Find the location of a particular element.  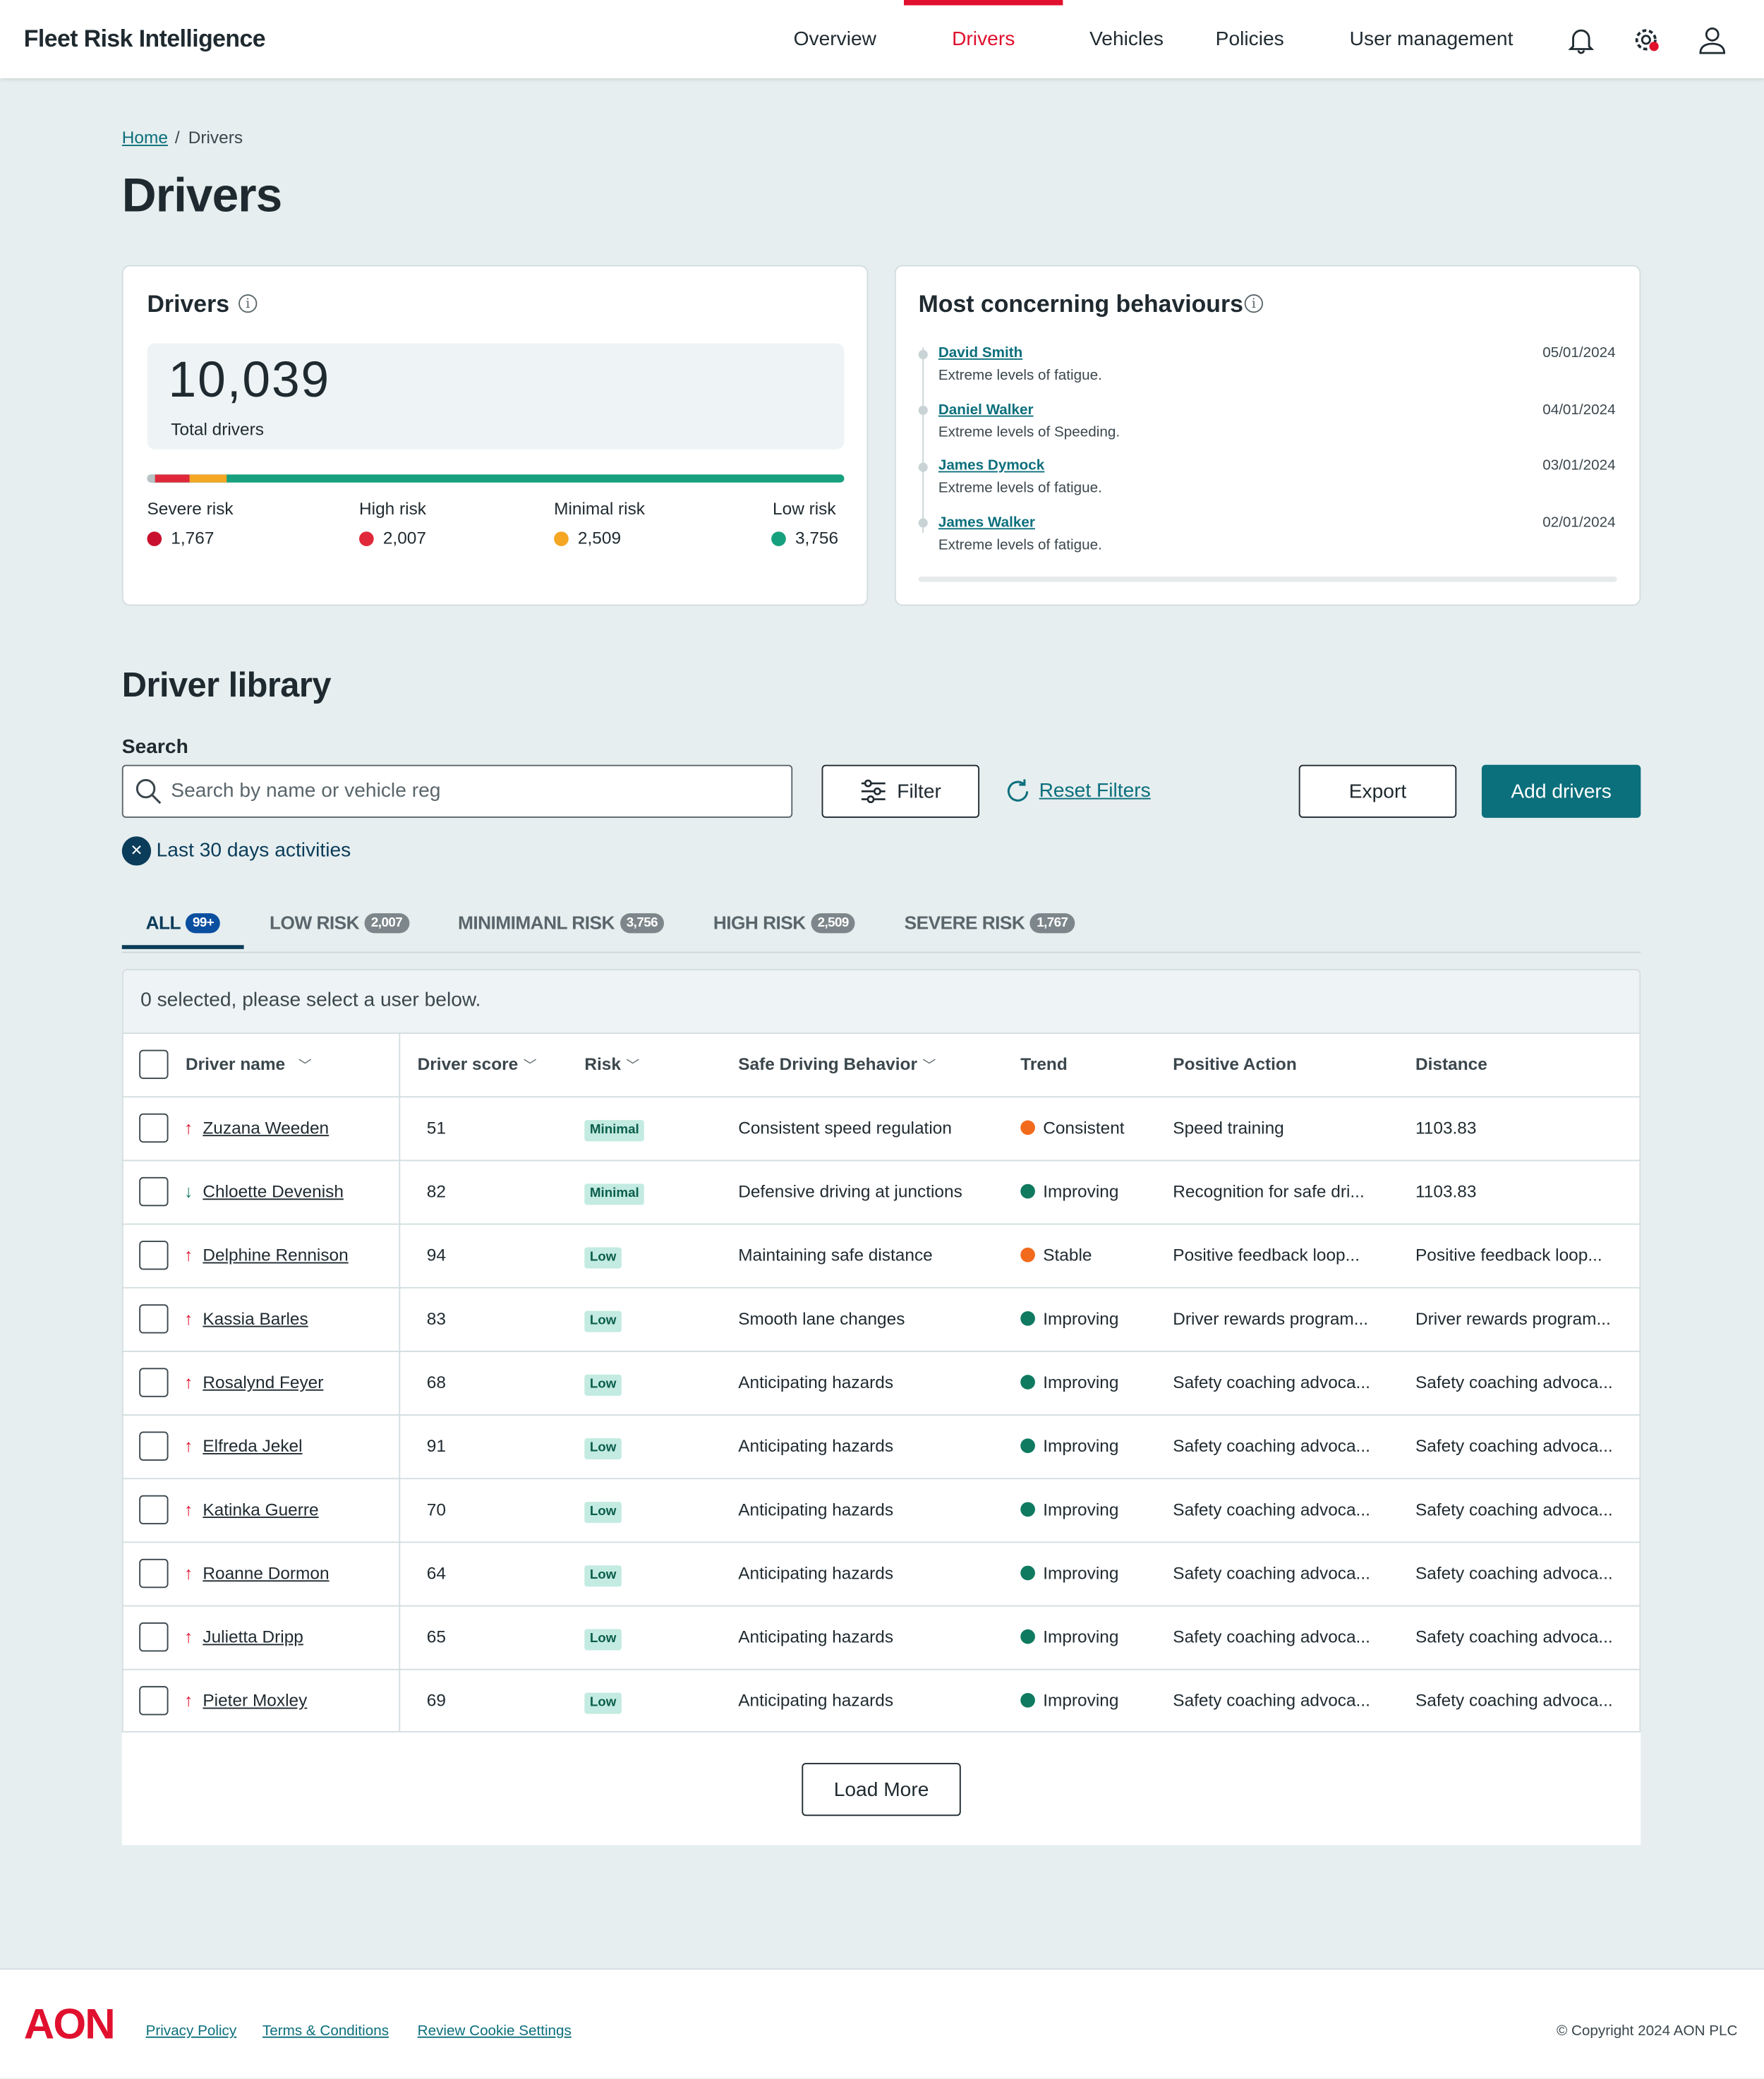

nav-item: Drivers is located at coordinates (983, 40).